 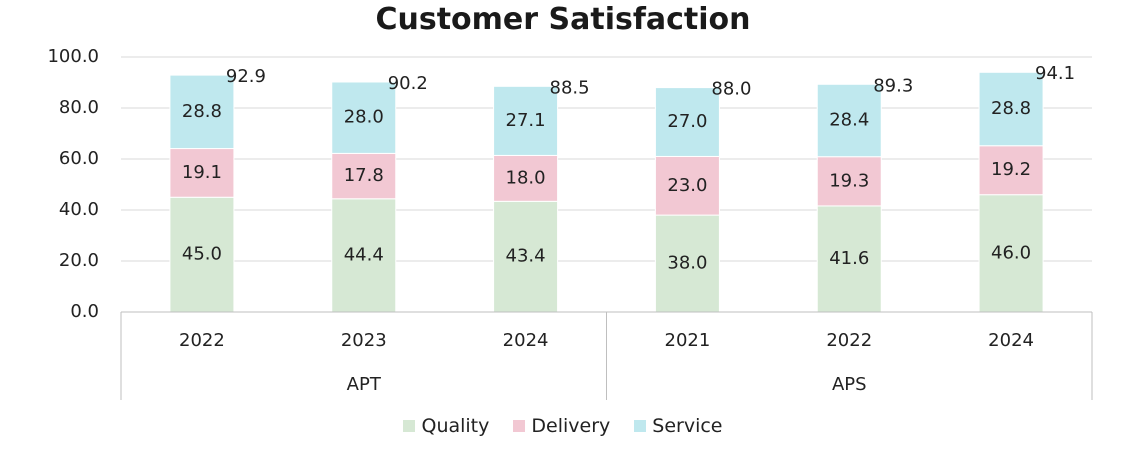 What do you see at coordinates (364, 384) in the screenshot?
I see `group-label: APT` at bounding box center [364, 384].